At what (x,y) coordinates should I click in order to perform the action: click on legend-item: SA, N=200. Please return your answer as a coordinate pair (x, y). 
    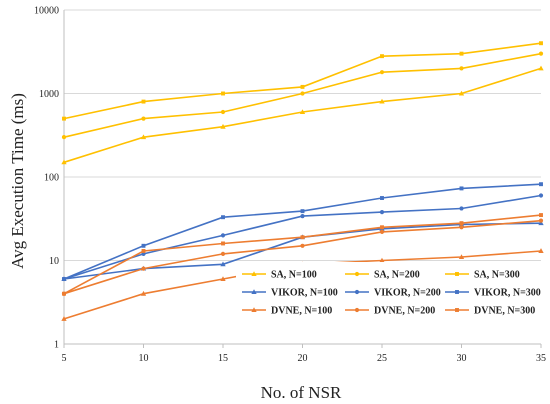
    Looking at the image, I should click on (382, 275).